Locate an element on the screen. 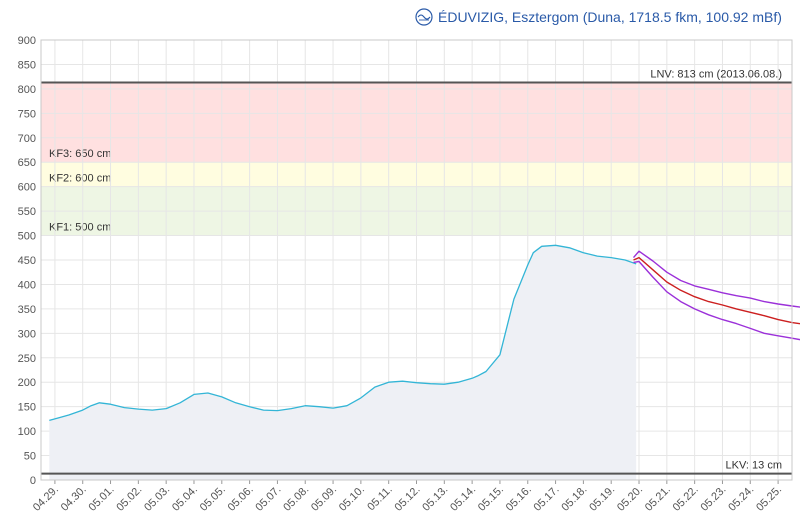  y-tick-label: 350 is located at coordinates (27, 310).